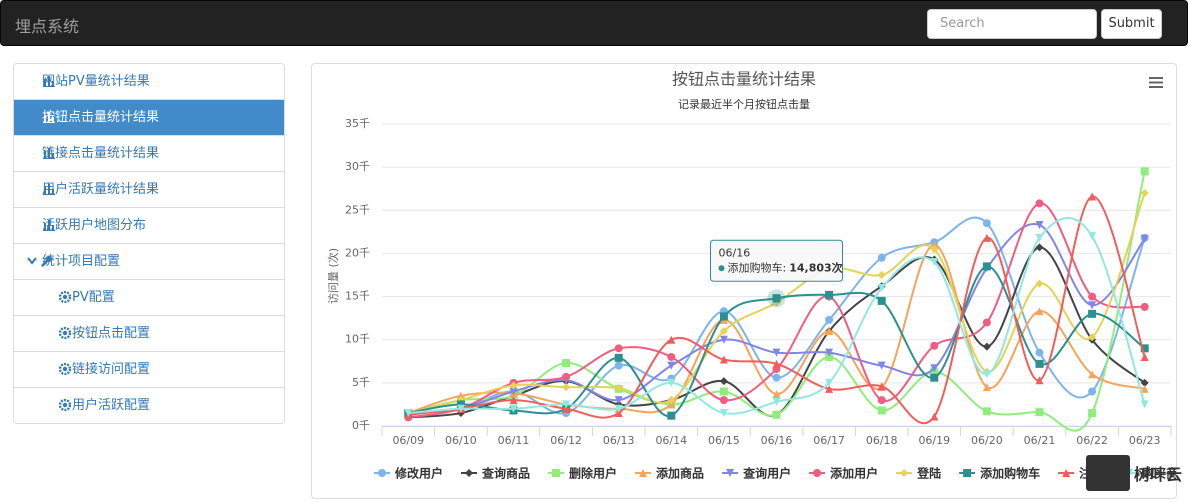 This screenshot has height=502, width=1188. Describe the element at coordinates (671, 440) in the screenshot. I see `x-tick-label: 06/14` at that location.